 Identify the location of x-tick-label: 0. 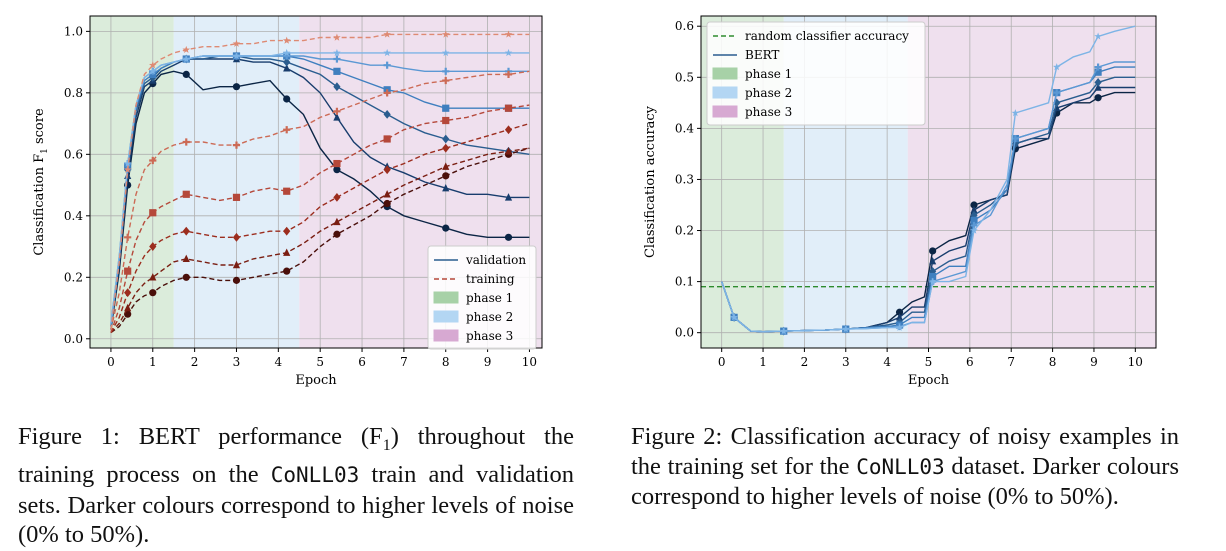
(111, 362).